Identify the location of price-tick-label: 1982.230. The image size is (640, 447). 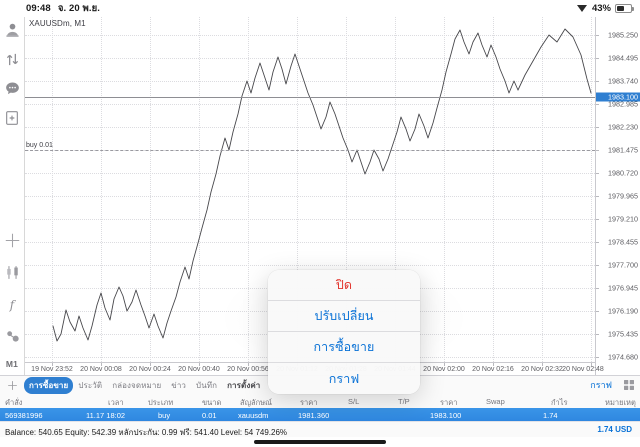
(623, 127).